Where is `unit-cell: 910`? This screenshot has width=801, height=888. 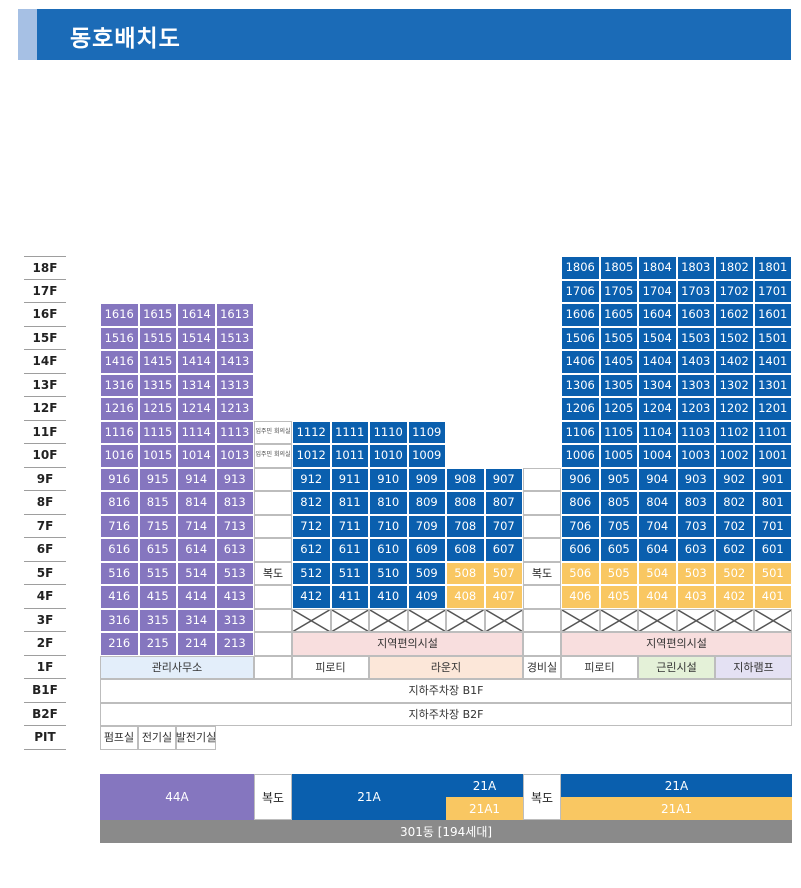 unit-cell: 910 is located at coordinates (388, 479).